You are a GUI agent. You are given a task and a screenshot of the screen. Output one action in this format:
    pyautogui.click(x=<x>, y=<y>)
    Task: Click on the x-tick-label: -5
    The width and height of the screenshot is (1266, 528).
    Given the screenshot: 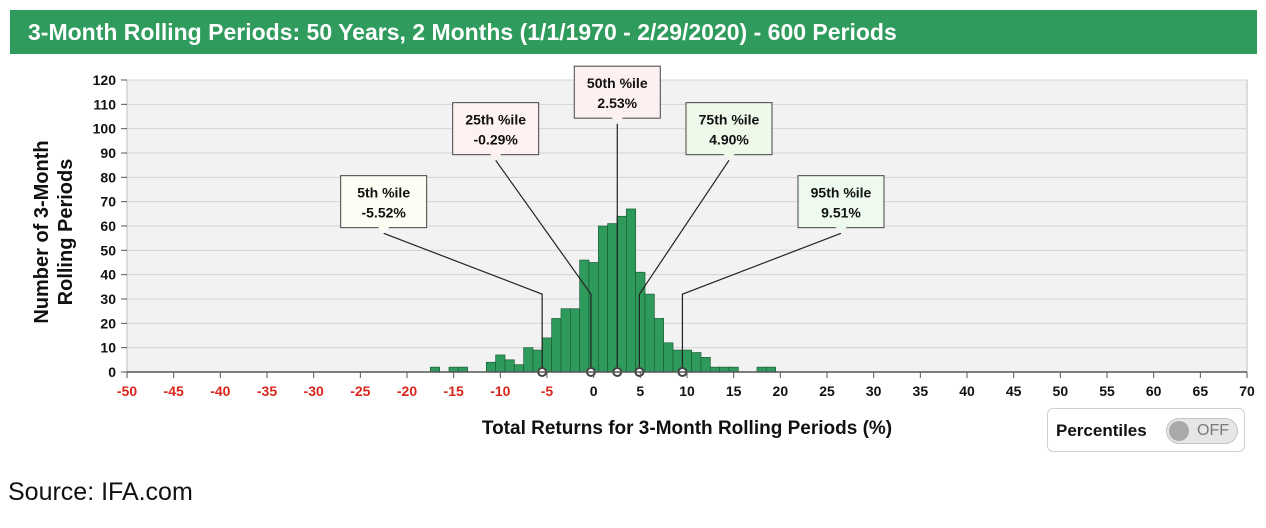 What is the action you would take?
    pyautogui.click(x=547, y=391)
    